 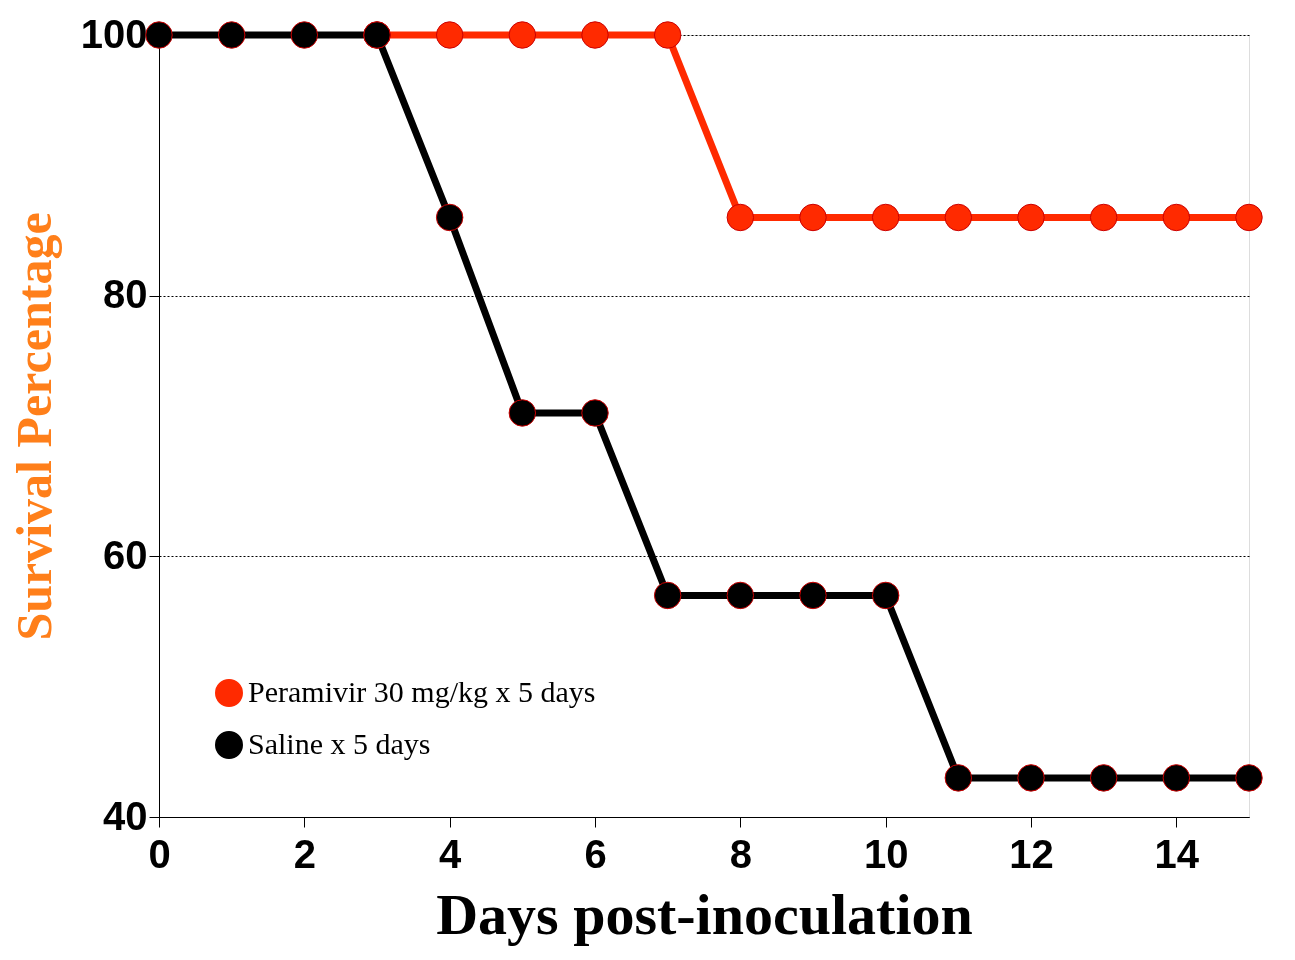 What do you see at coordinates (1031, 853) in the screenshot?
I see `x-tick-label: 12` at bounding box center [1031, 853].